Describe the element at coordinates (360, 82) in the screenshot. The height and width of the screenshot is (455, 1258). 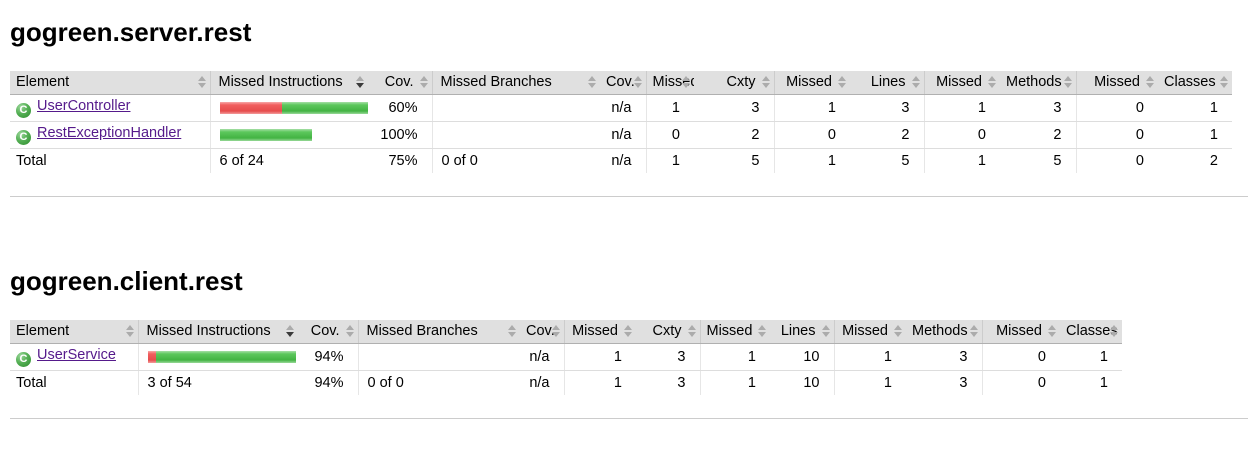
I see `sort-desc-icon` at that location.